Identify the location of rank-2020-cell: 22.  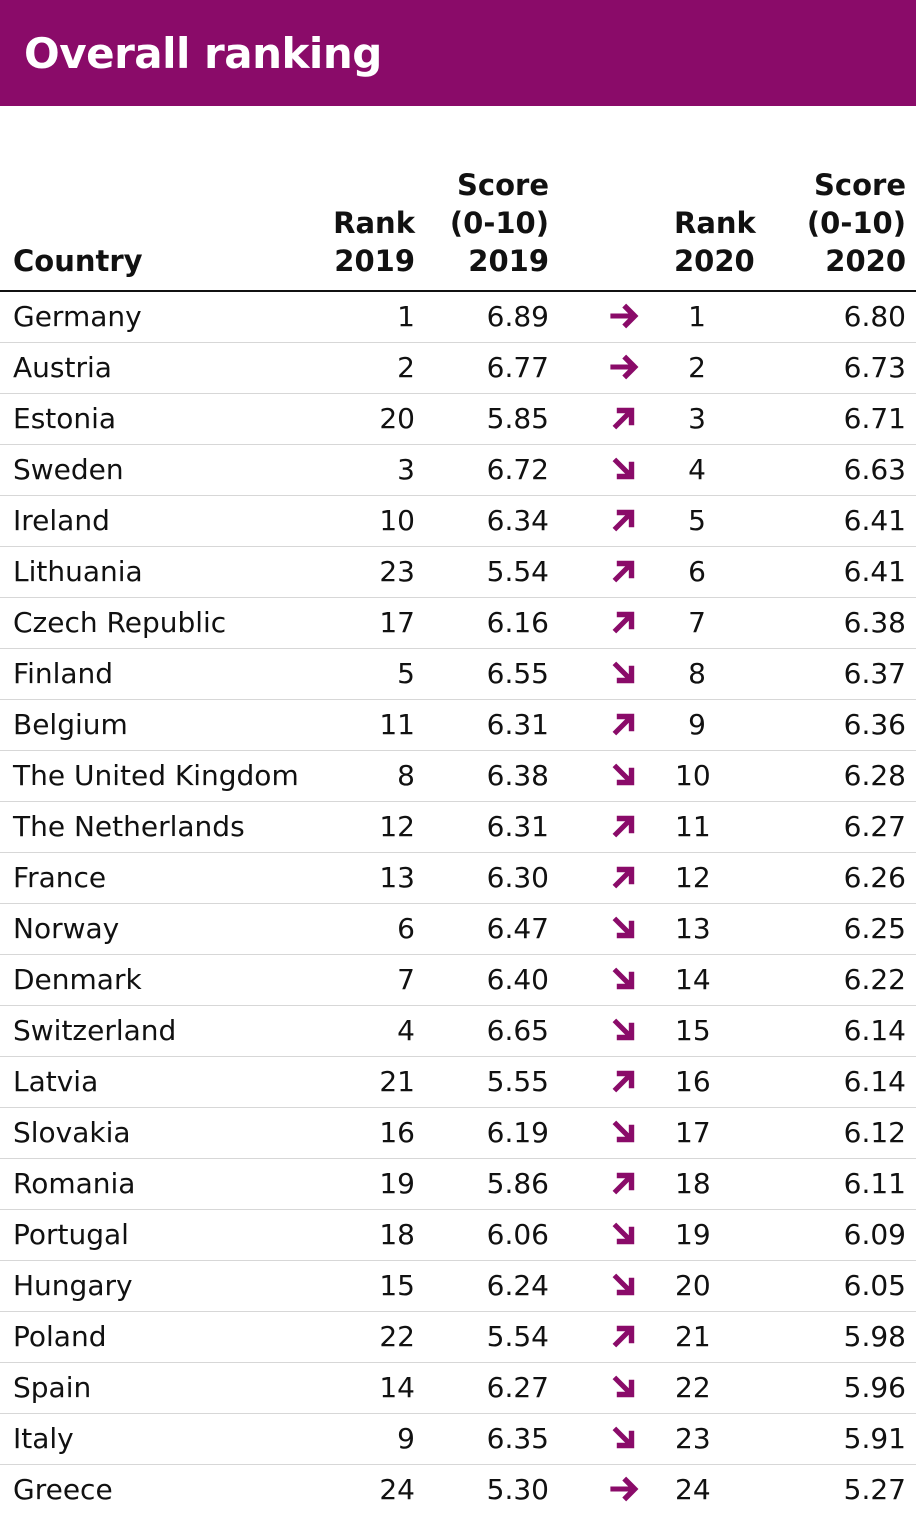
(695, 1388).